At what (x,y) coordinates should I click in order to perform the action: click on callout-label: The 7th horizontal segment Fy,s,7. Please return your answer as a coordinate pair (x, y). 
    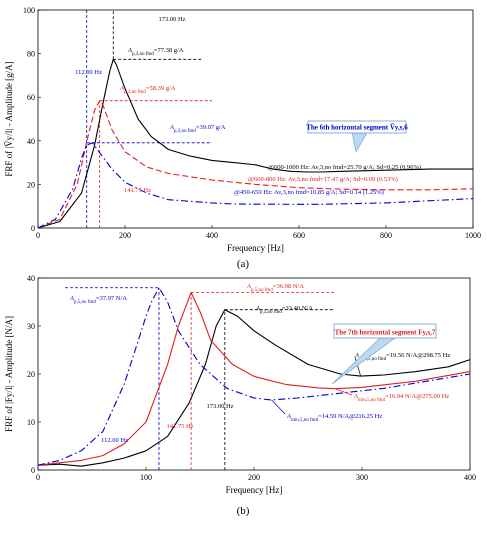
    Looking at the image, I should click on (385, 333).